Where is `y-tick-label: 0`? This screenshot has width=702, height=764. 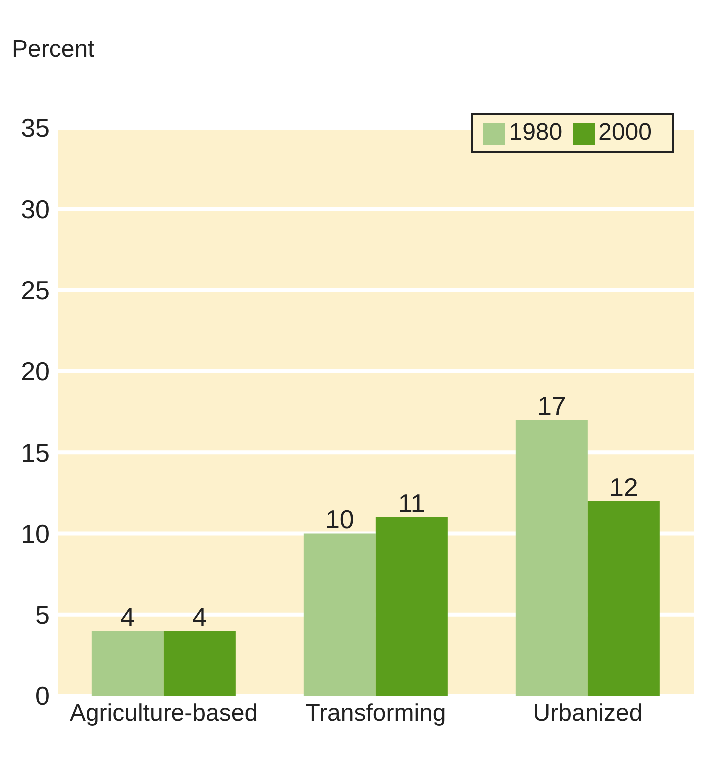 y-tick-label: 0 is located at coordinates (43, 696).